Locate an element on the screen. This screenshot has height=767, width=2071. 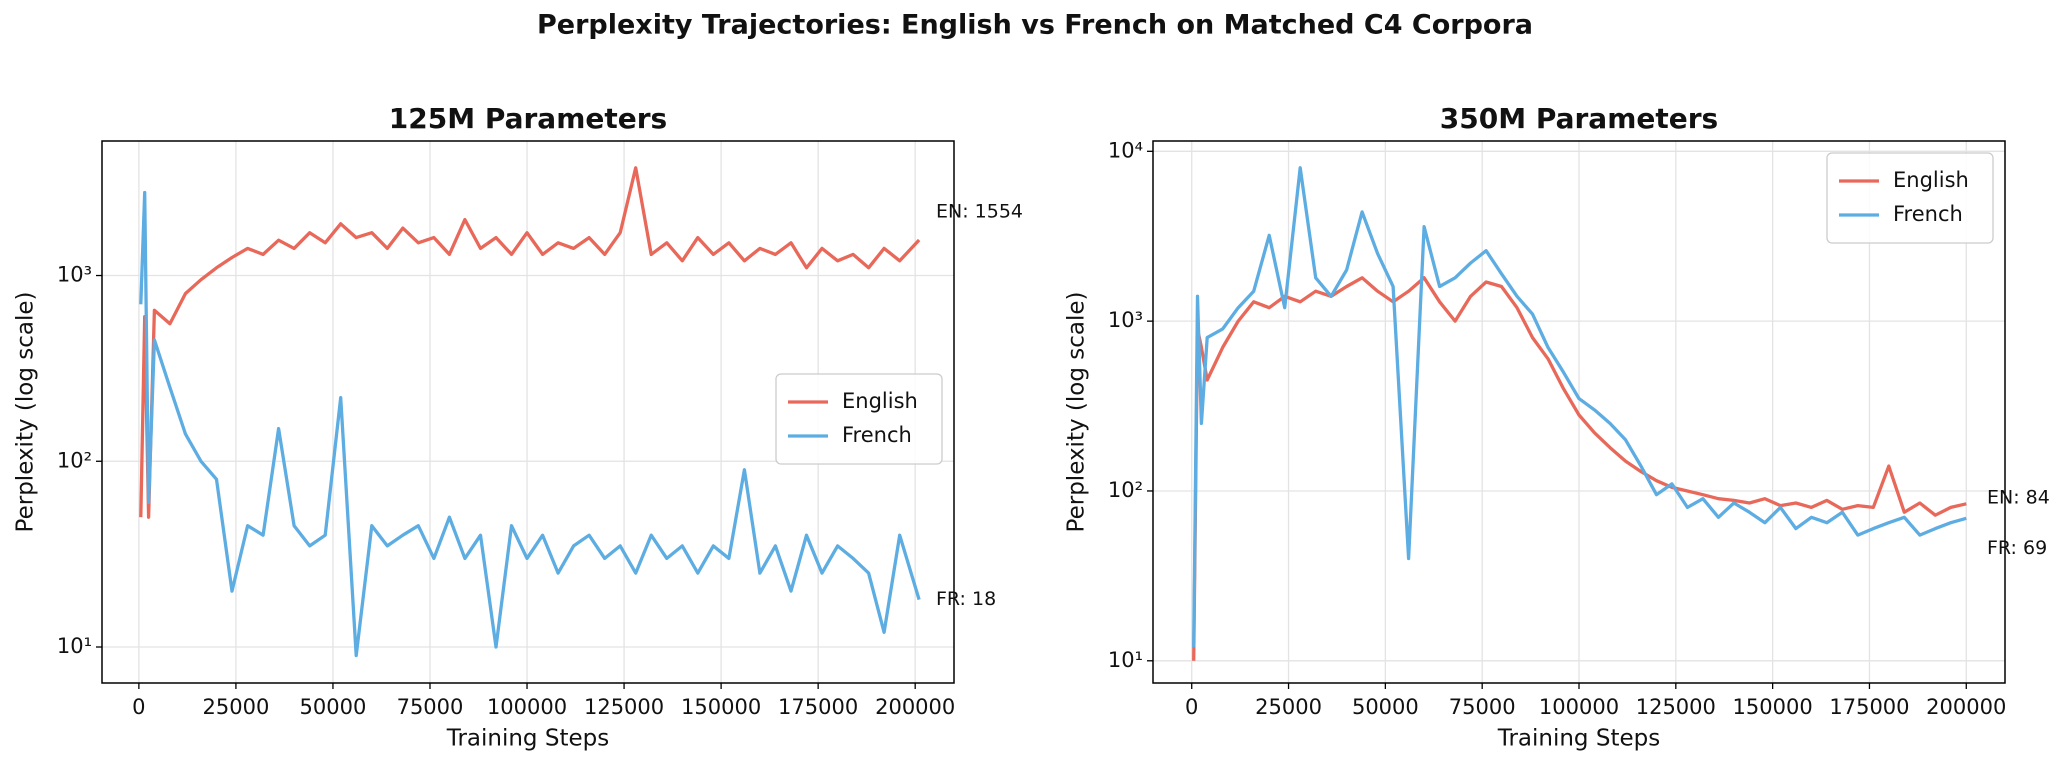
annotation: EN: 84 is located at coordinates (2018, 497).